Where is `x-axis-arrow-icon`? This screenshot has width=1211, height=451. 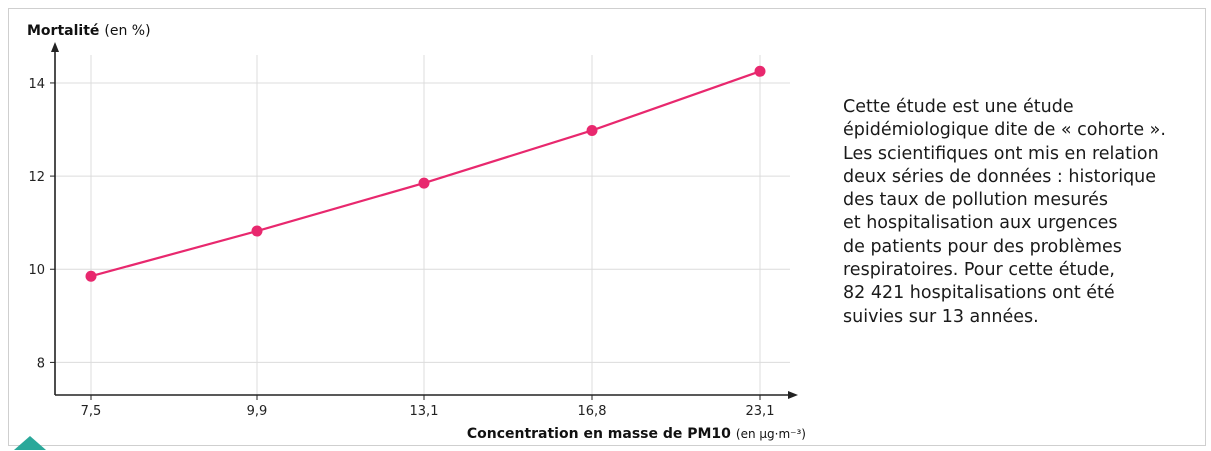 x-axis-arrow-icon is located at coordinates (793, 395).